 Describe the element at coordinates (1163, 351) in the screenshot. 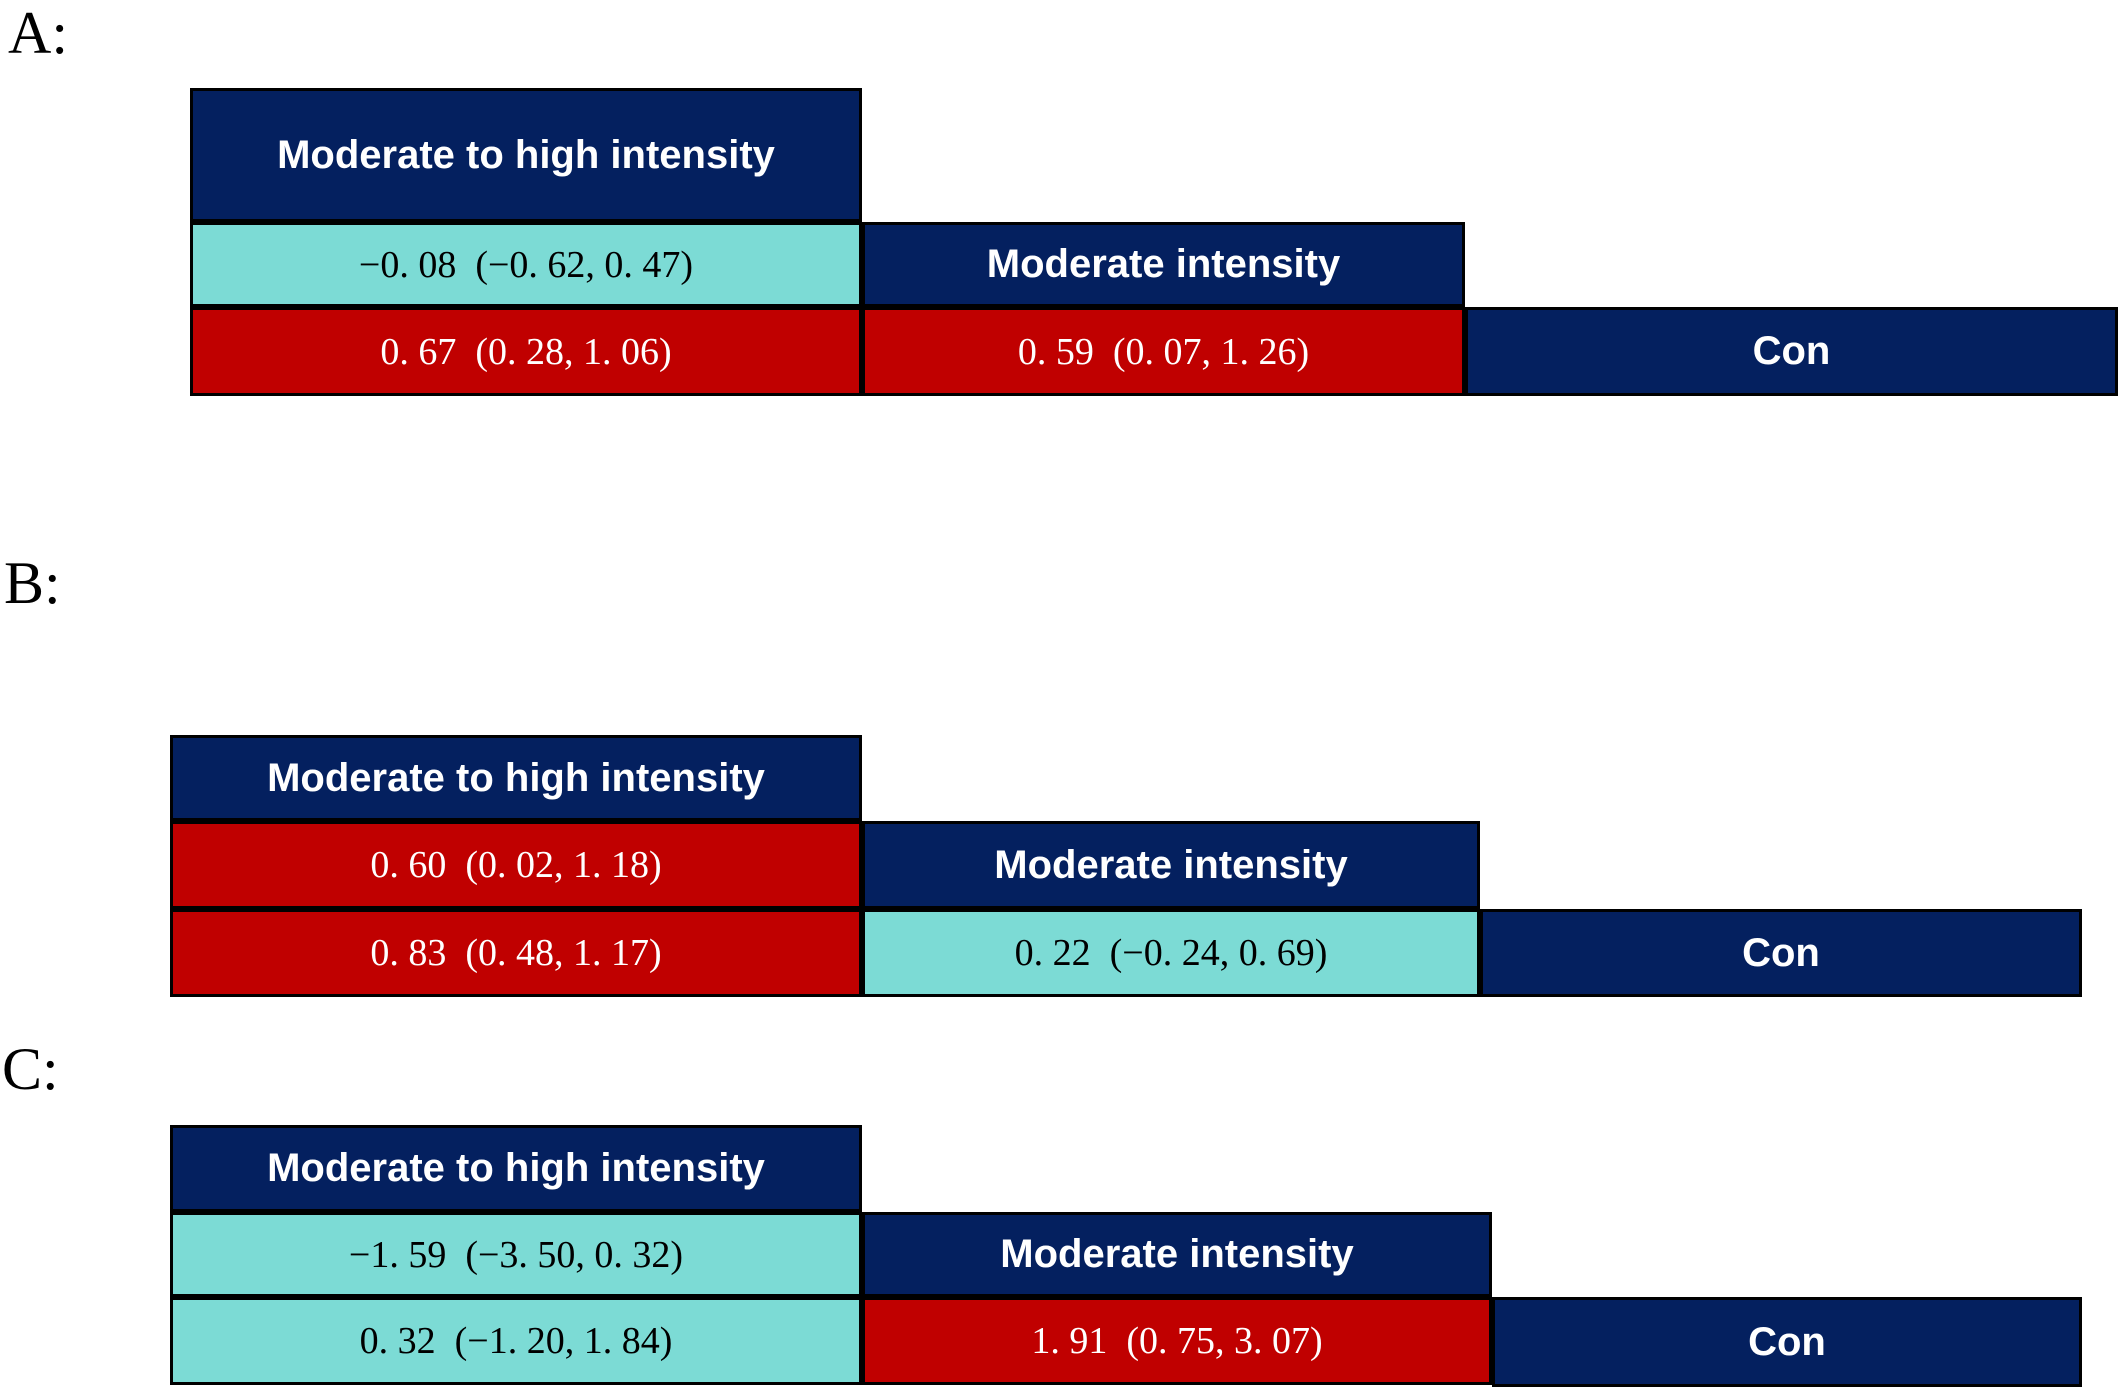

I see `panel-a-effect-con-vs-moderate: 0. 59 (0. 07, 1. 26)` at that location.